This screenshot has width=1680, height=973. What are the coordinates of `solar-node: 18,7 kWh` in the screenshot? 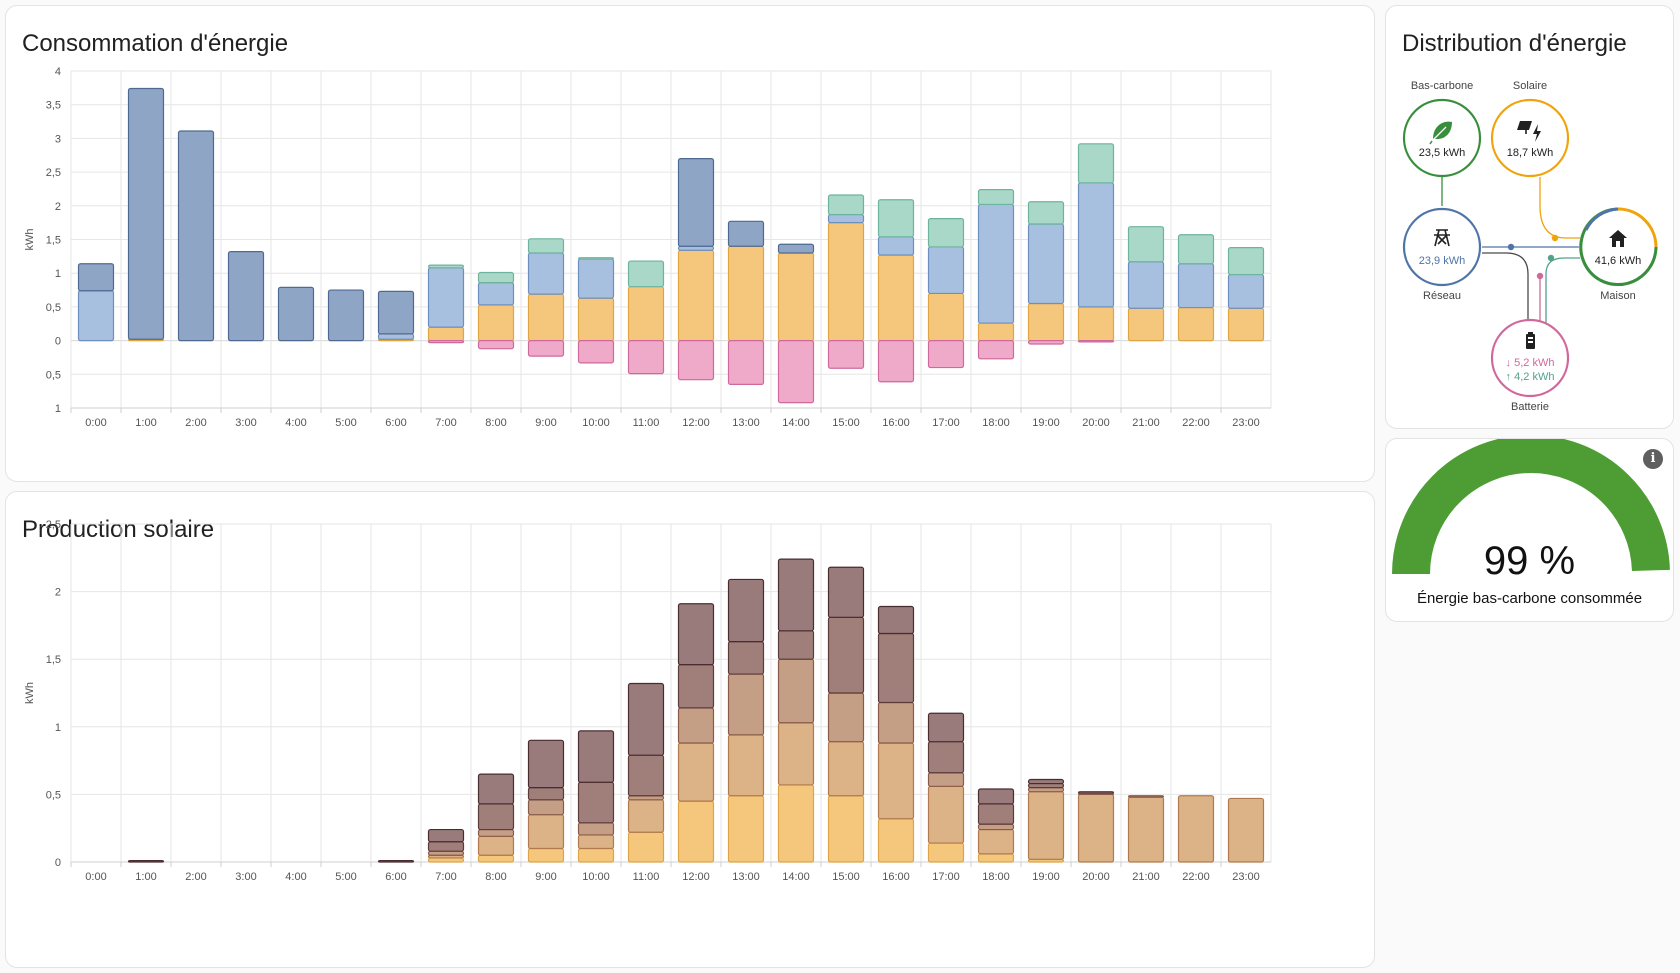 It's located at (1530, 138).